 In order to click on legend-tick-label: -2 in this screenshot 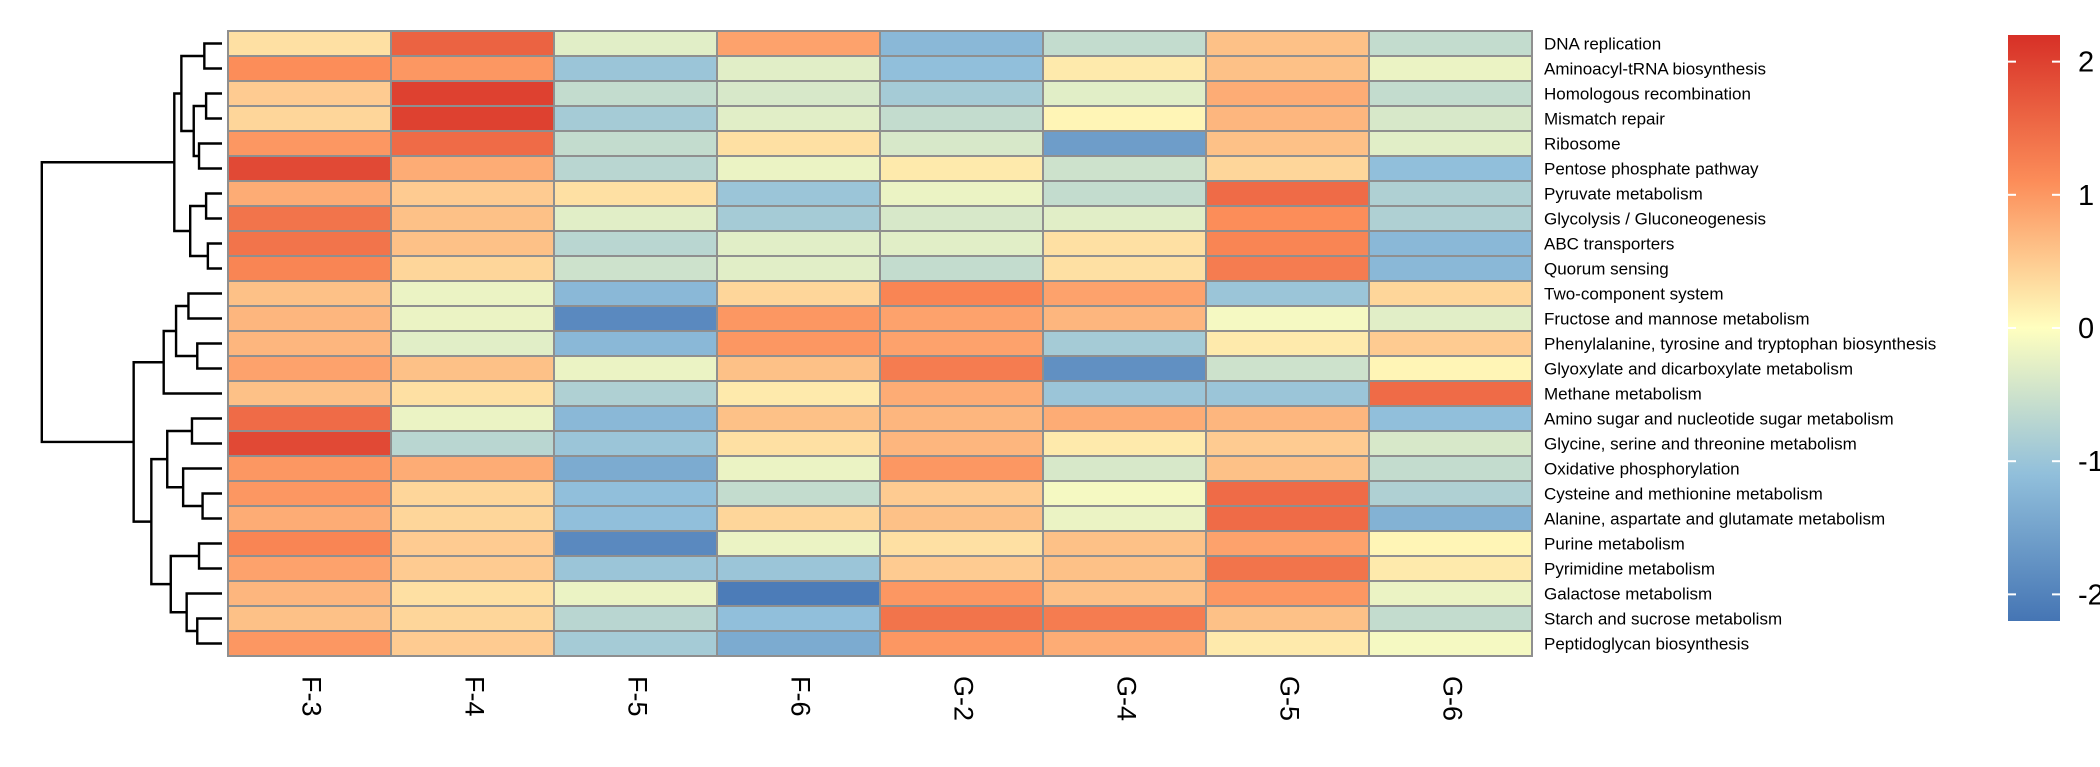, I will do `click(2089, 595)`.